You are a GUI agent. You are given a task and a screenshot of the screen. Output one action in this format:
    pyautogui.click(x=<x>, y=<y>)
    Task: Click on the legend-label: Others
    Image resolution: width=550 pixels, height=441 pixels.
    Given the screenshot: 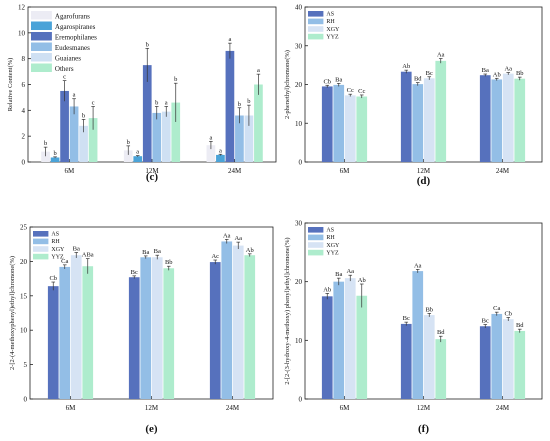 What is the action you would take?
    pyautogui.click(x=64, y=69)
    